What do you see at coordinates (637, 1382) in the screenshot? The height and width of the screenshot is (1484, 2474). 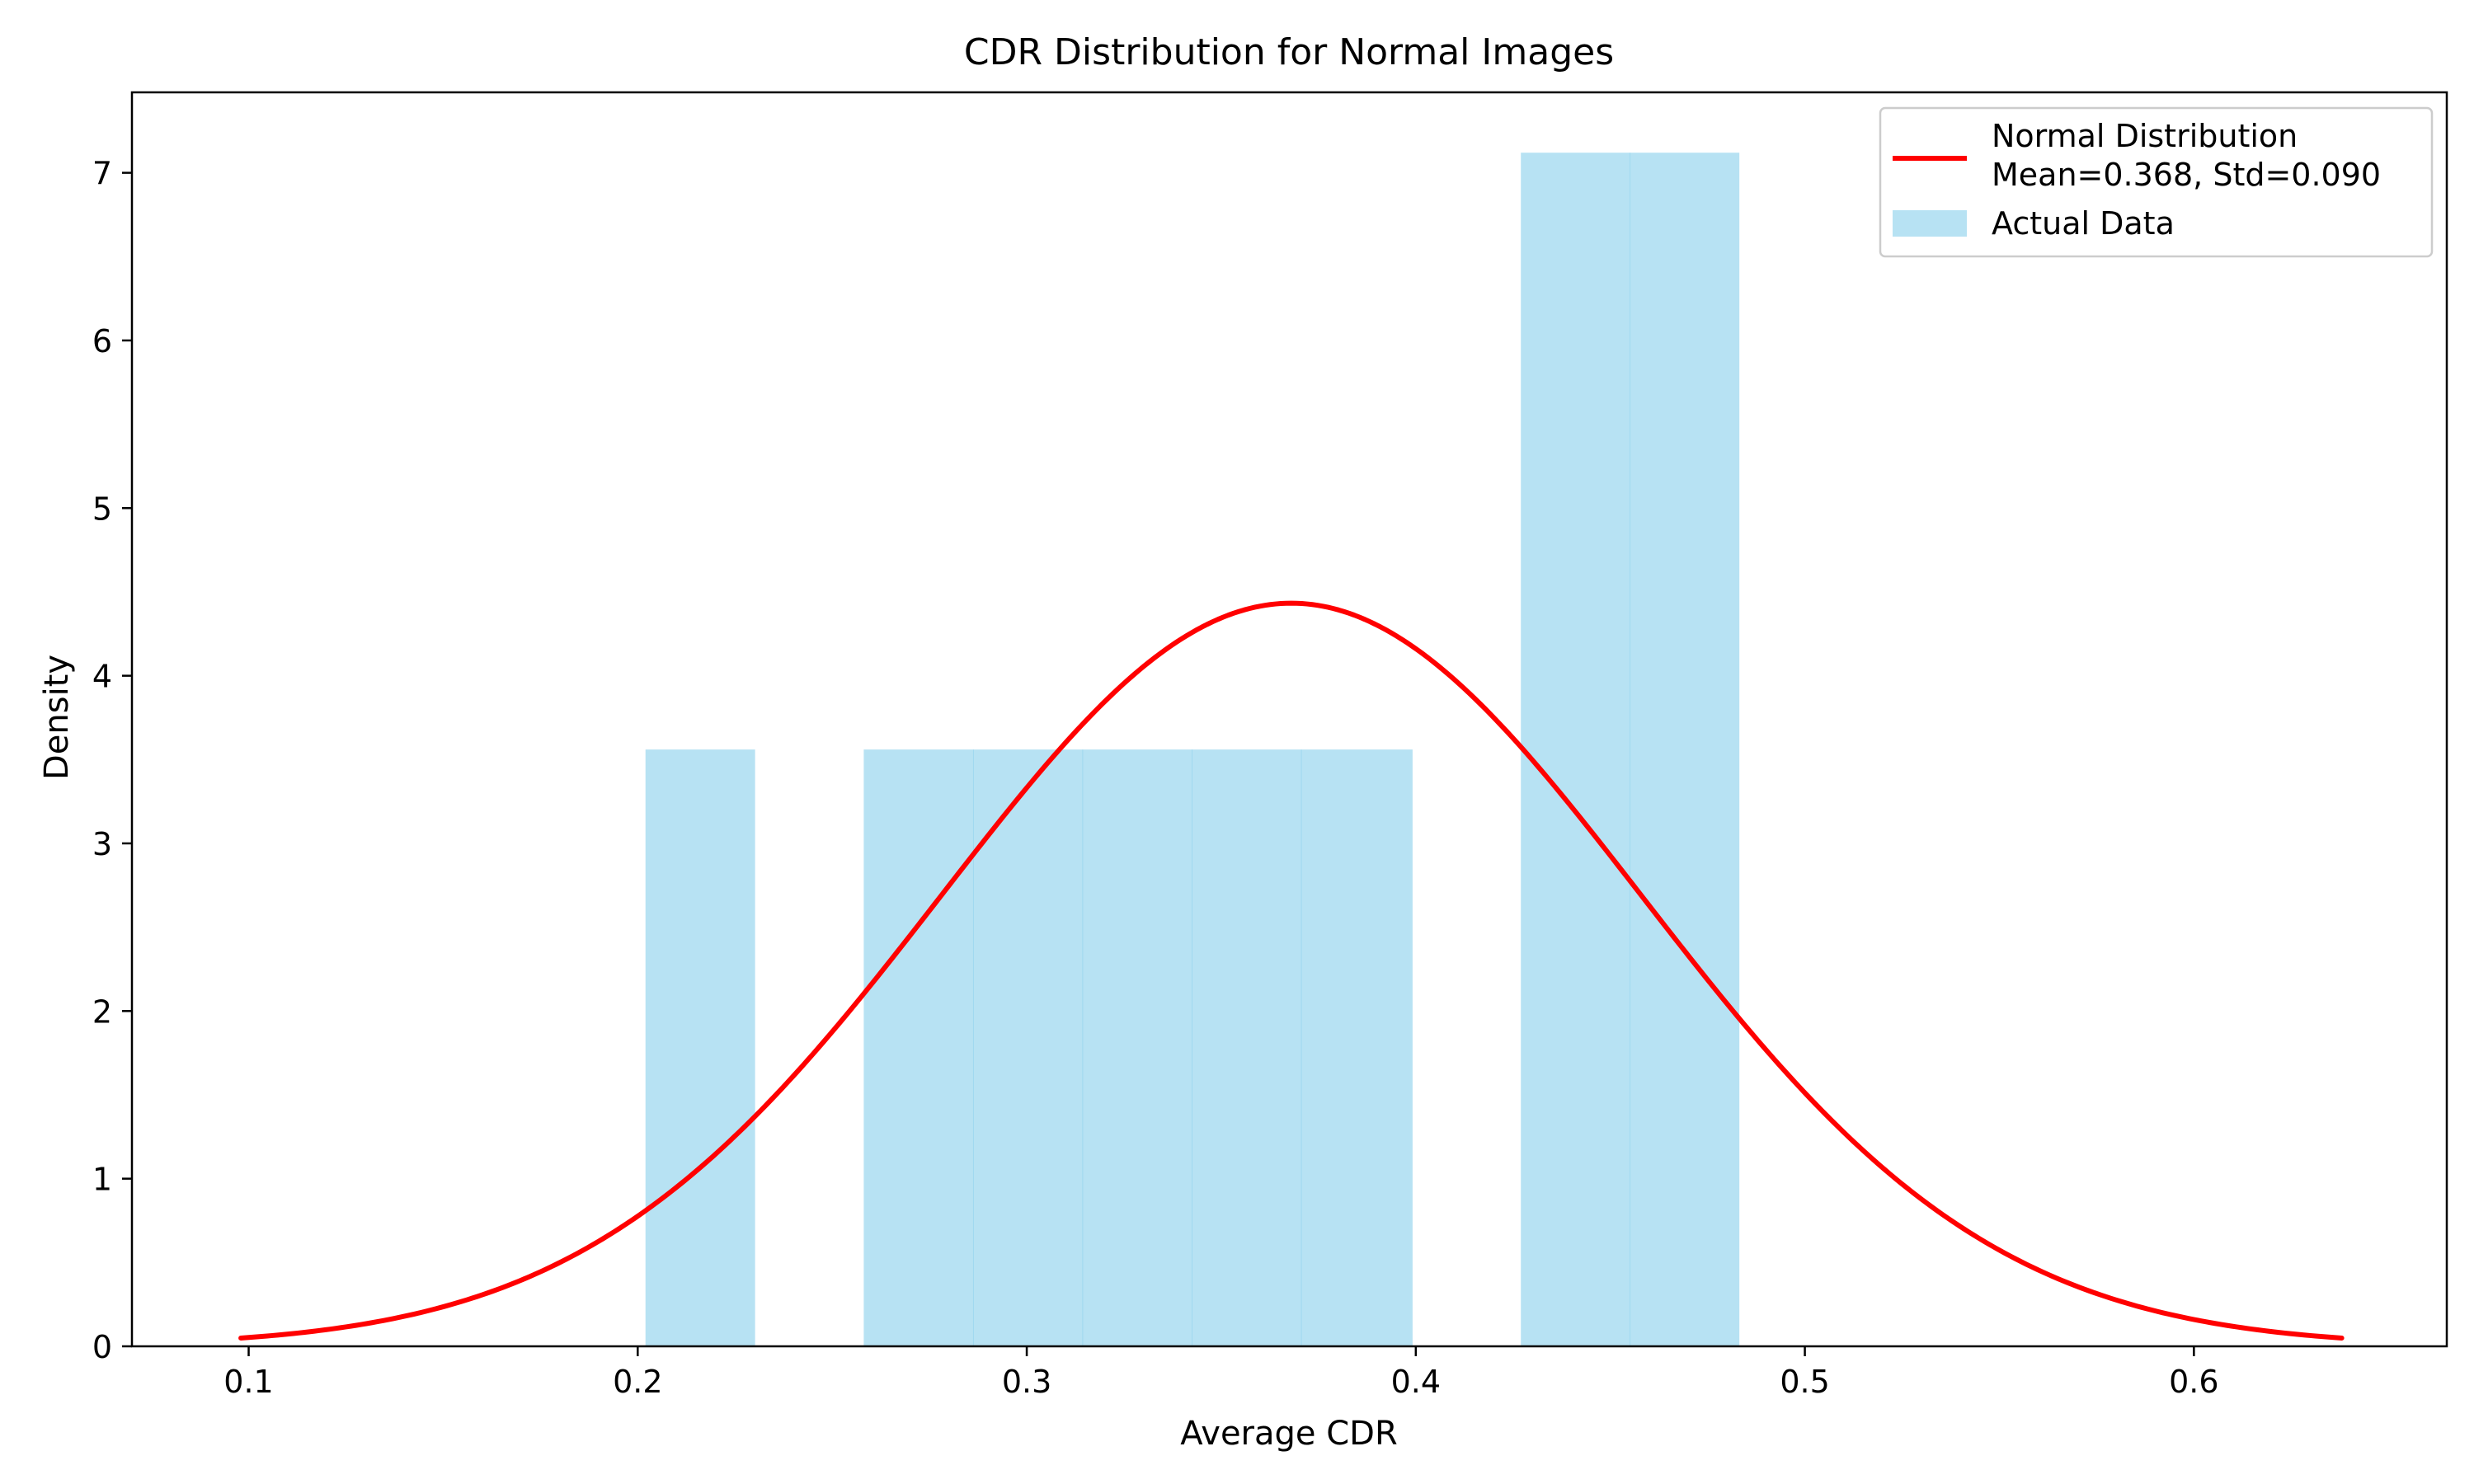 I see `x-tick-label: 0.2` at bounding box center [637, 1382].